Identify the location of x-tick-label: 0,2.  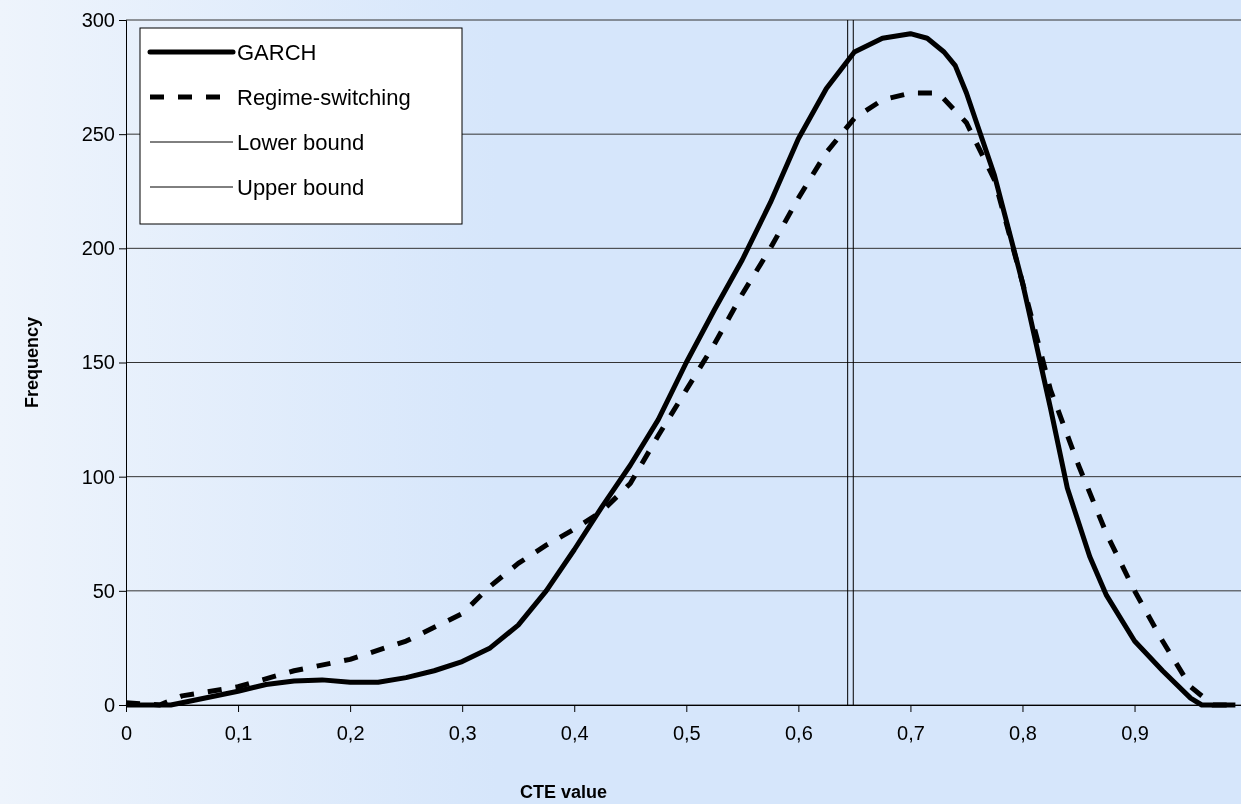
(350, 733).